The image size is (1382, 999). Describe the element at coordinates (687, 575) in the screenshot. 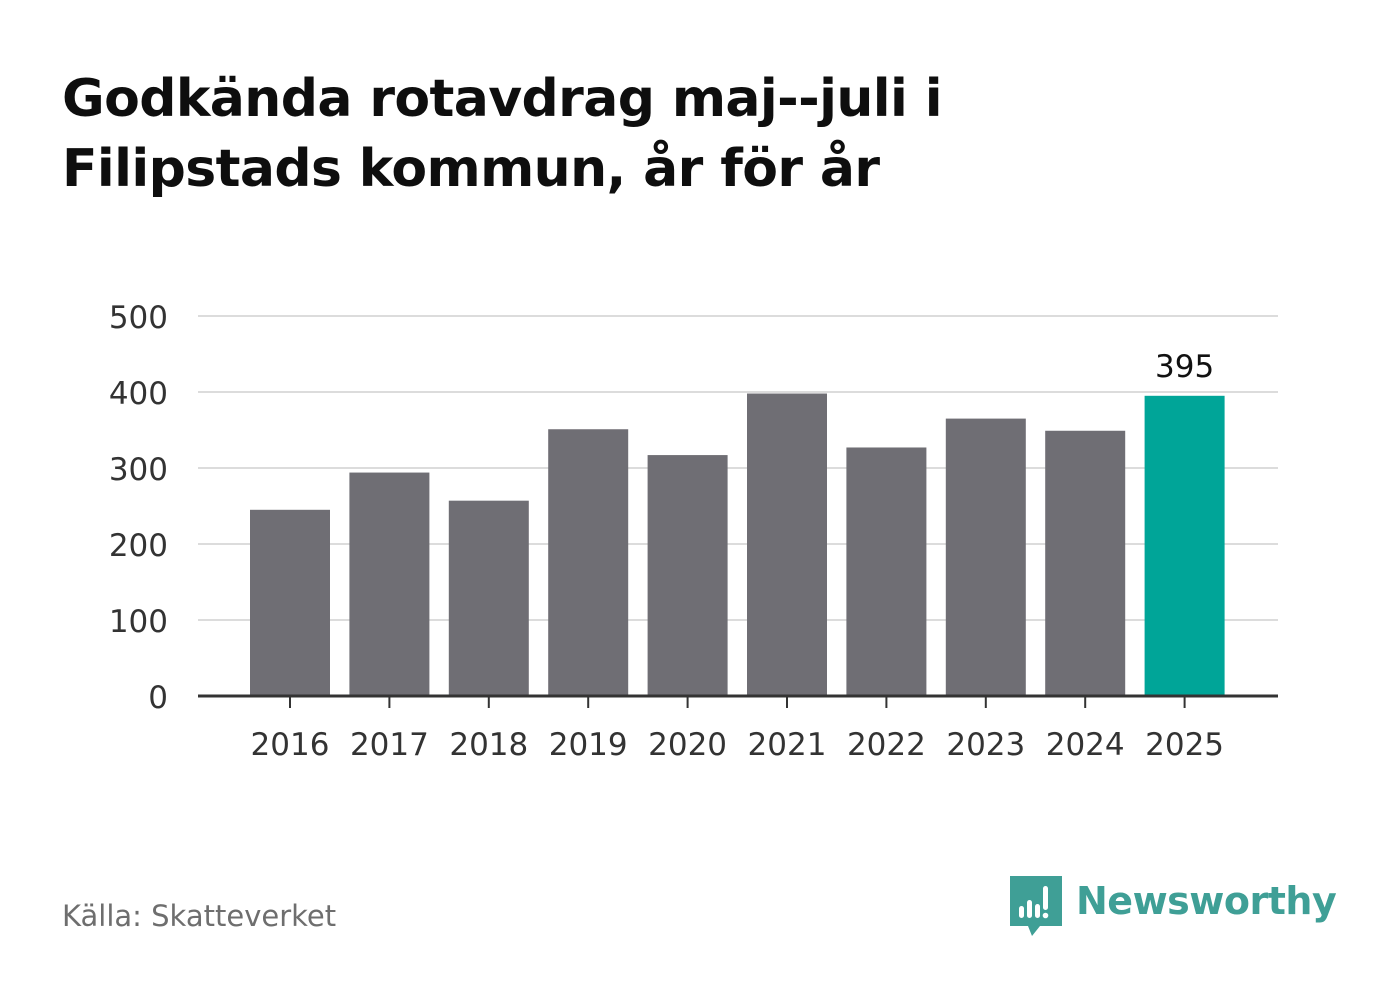

I see `bar-2020` at that location.